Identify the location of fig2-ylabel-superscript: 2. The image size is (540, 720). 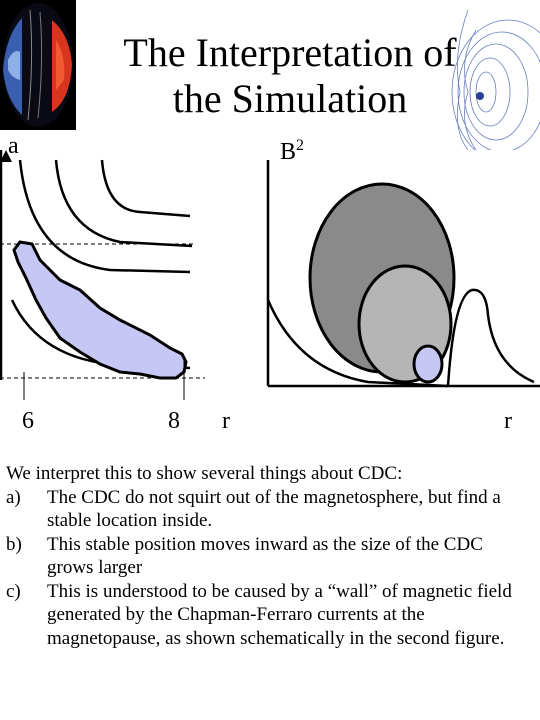
(300, 145).